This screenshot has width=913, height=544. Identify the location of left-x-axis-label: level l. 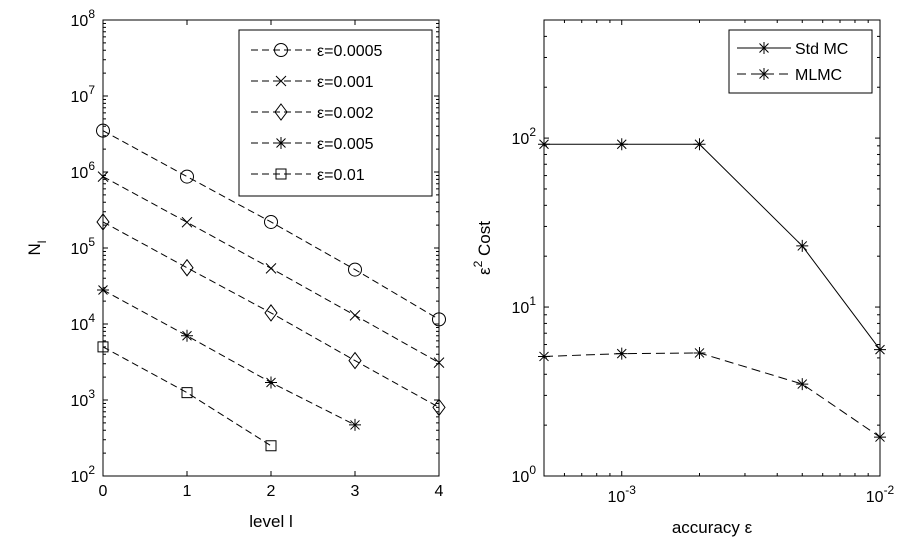
(270, 521).